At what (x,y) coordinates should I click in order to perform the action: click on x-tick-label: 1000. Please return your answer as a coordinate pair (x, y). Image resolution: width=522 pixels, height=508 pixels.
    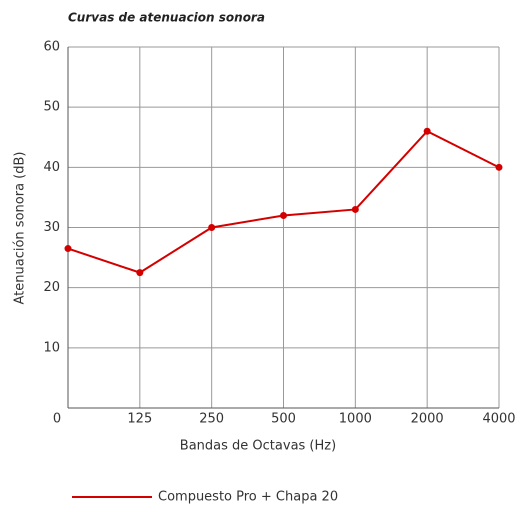
    Looking at the image, I should click on (355, 419).